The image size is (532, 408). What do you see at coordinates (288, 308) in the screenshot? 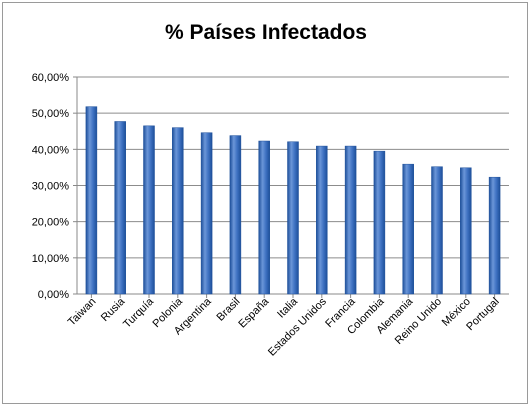
I see `x-tick-label: Italia` at bounding box center [288, 308].